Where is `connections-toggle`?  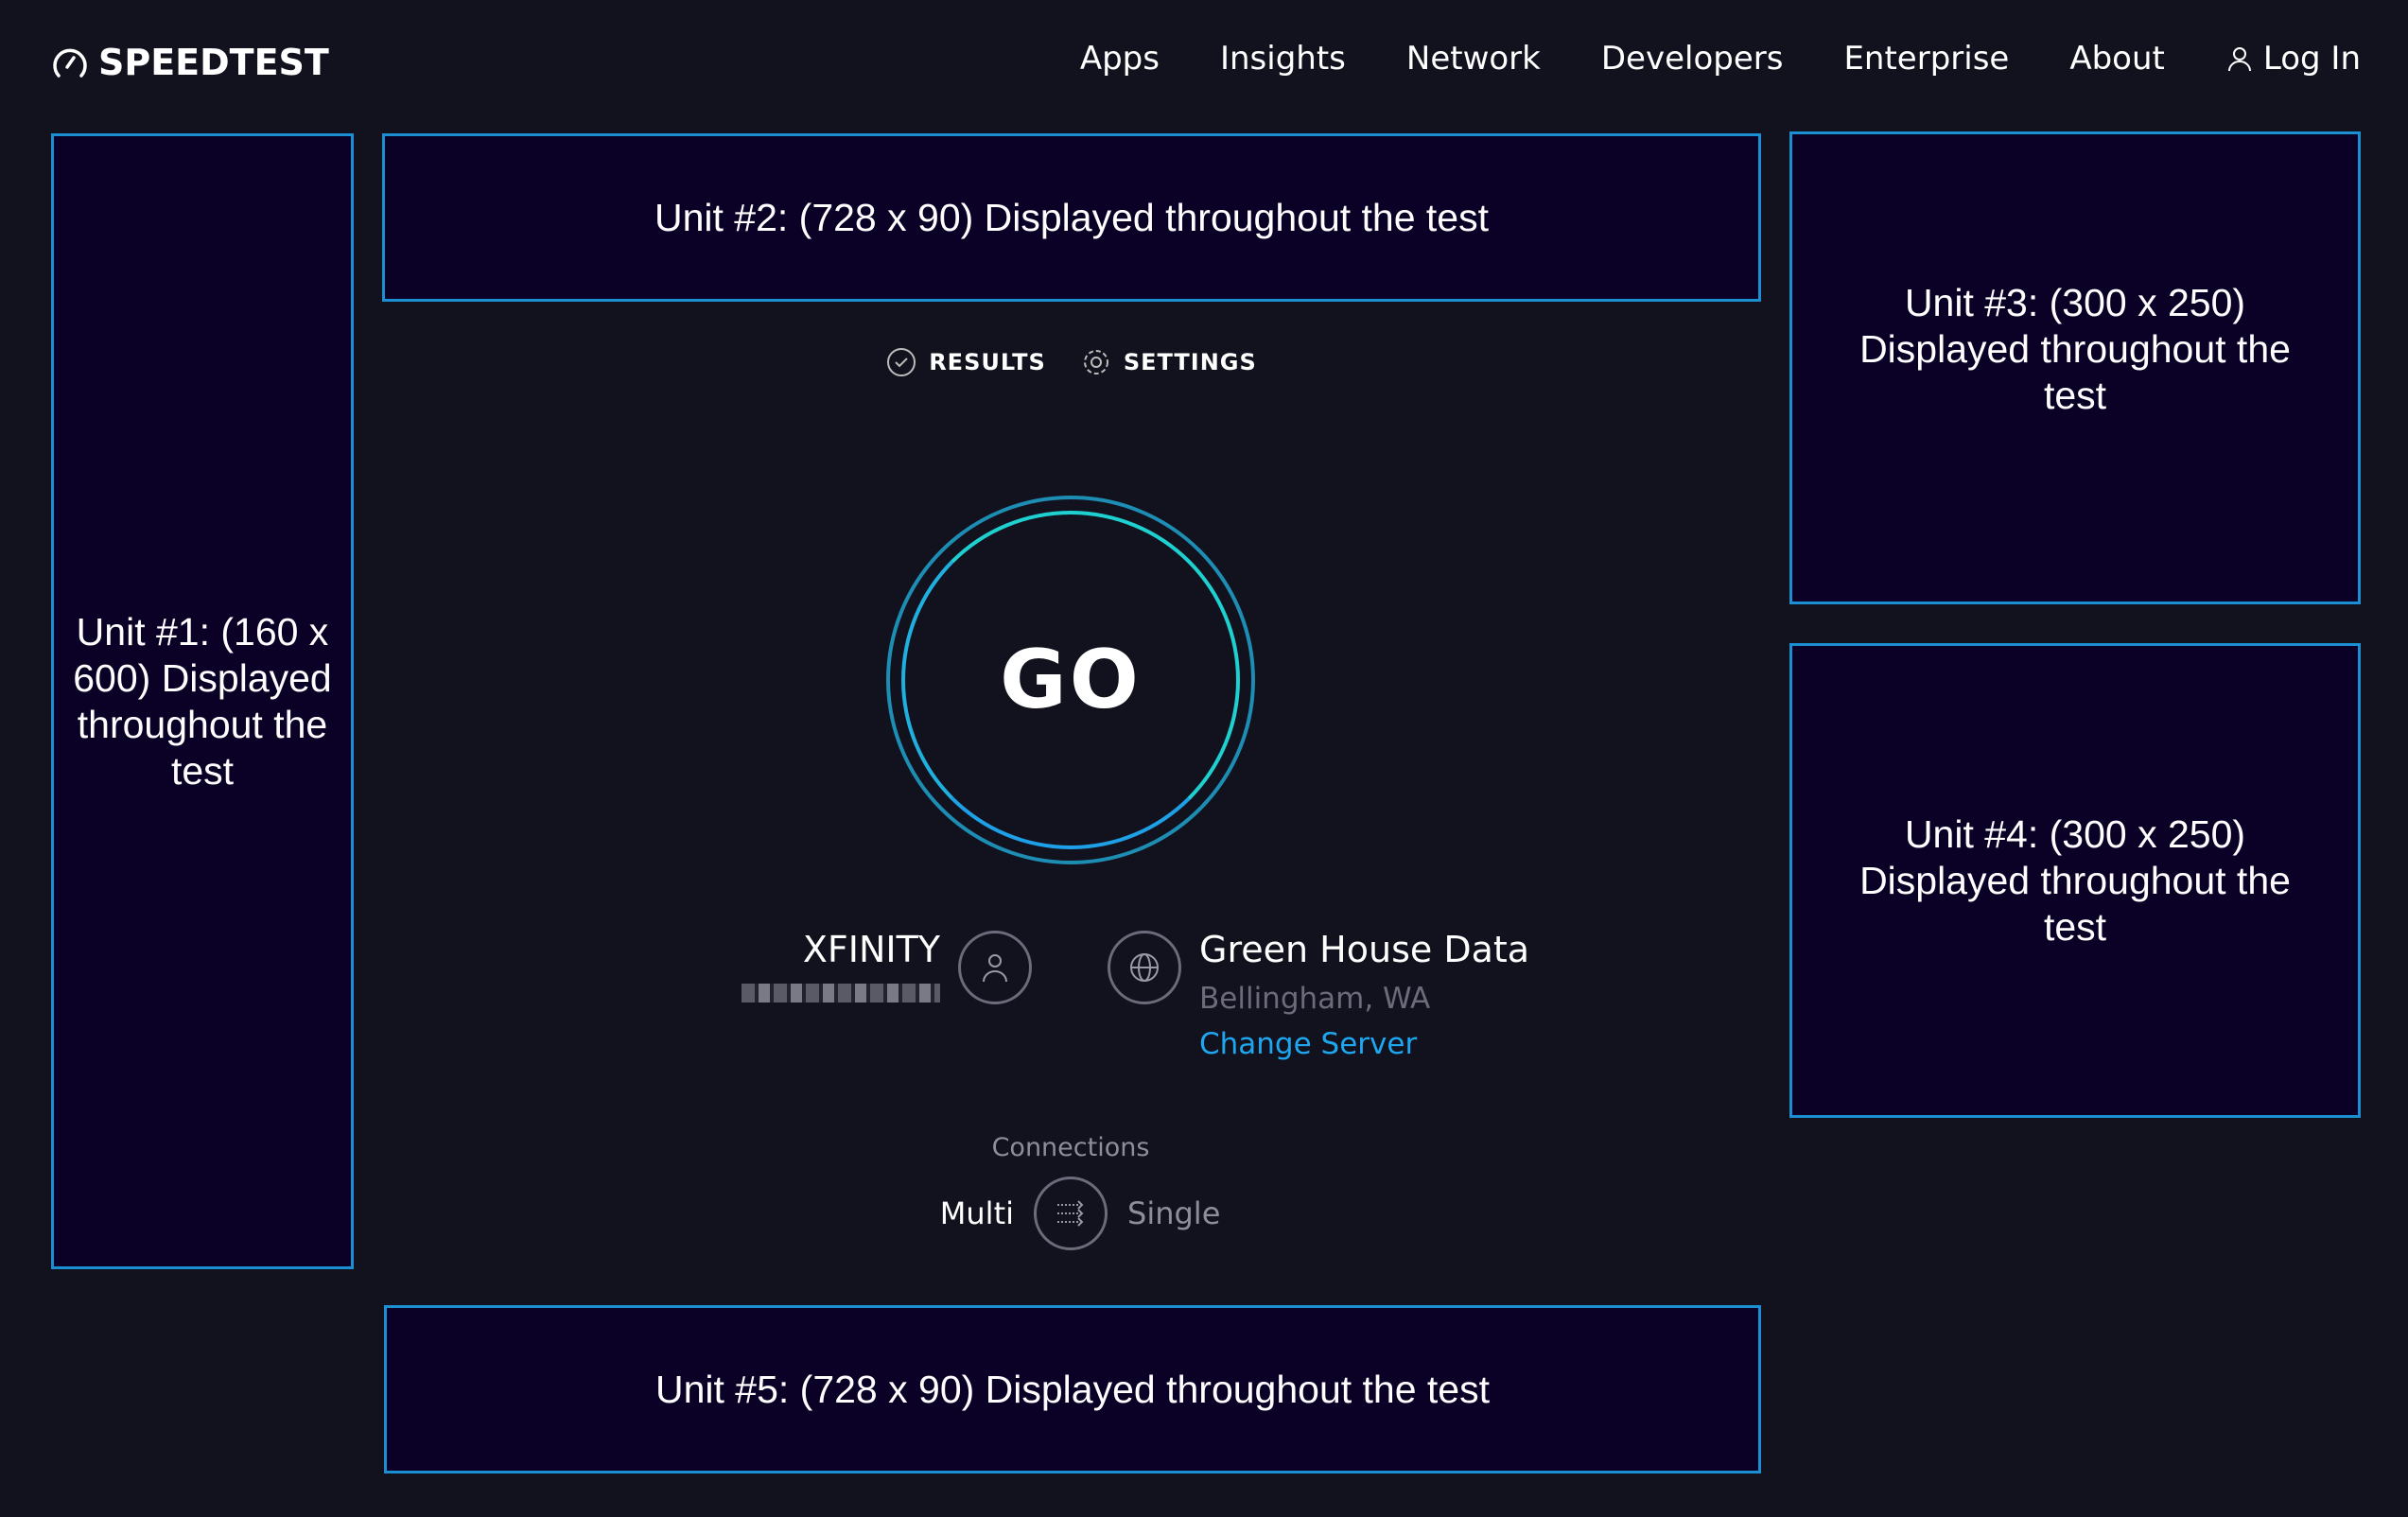
connections-toggle is located at coordinates (1071, 1213).